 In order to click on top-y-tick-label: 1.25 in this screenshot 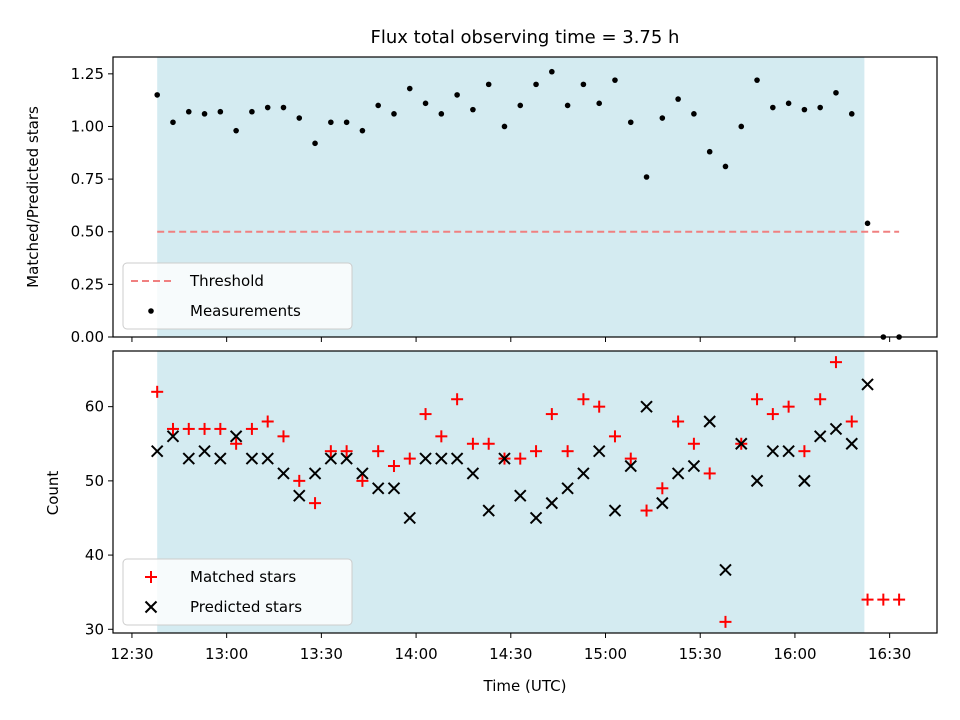, I will do `click(87, 74)`.